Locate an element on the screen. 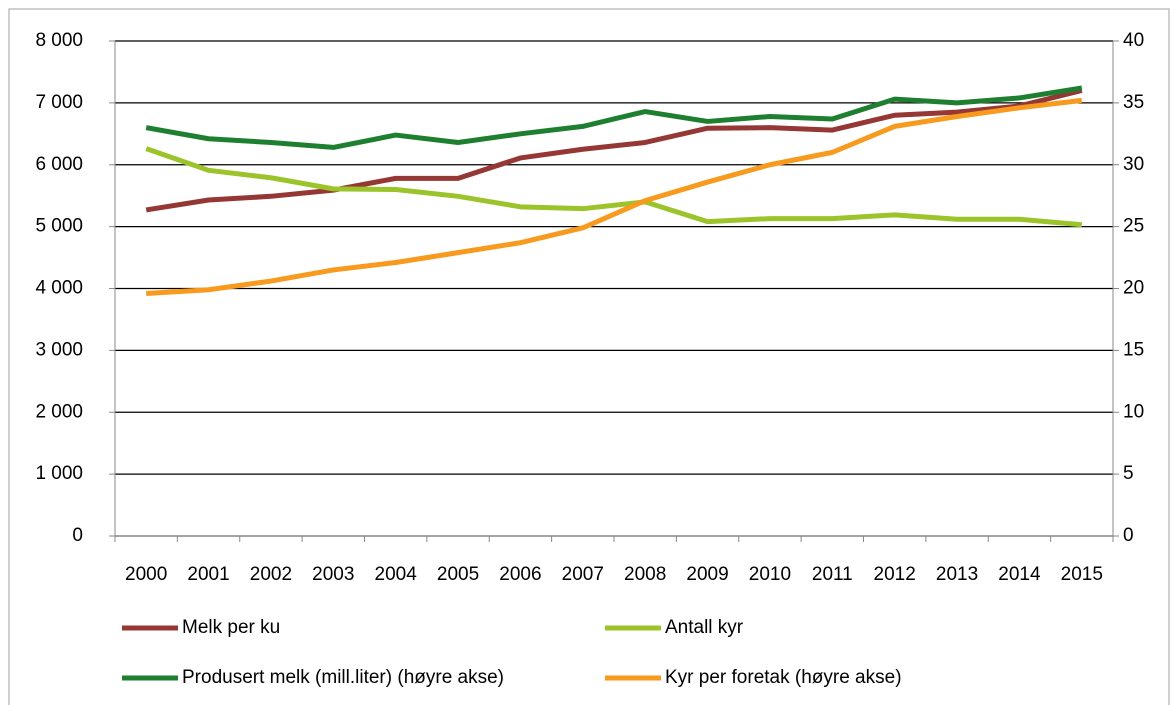  y2-tick-label: 20 is located at coordinates (1133, 288).